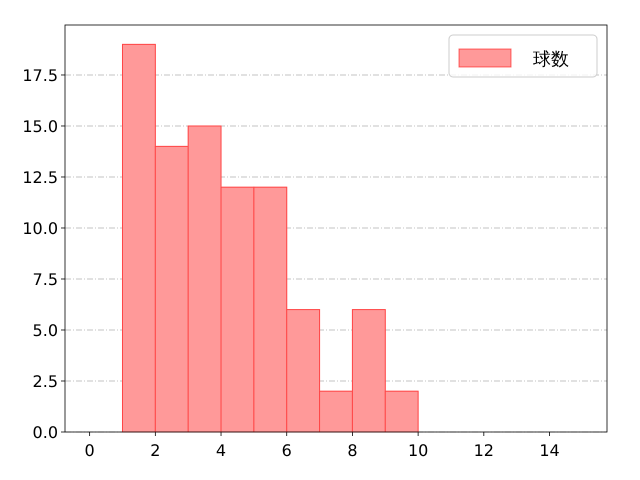  I want to click on x-tick-label: 0, so click(89, 450).